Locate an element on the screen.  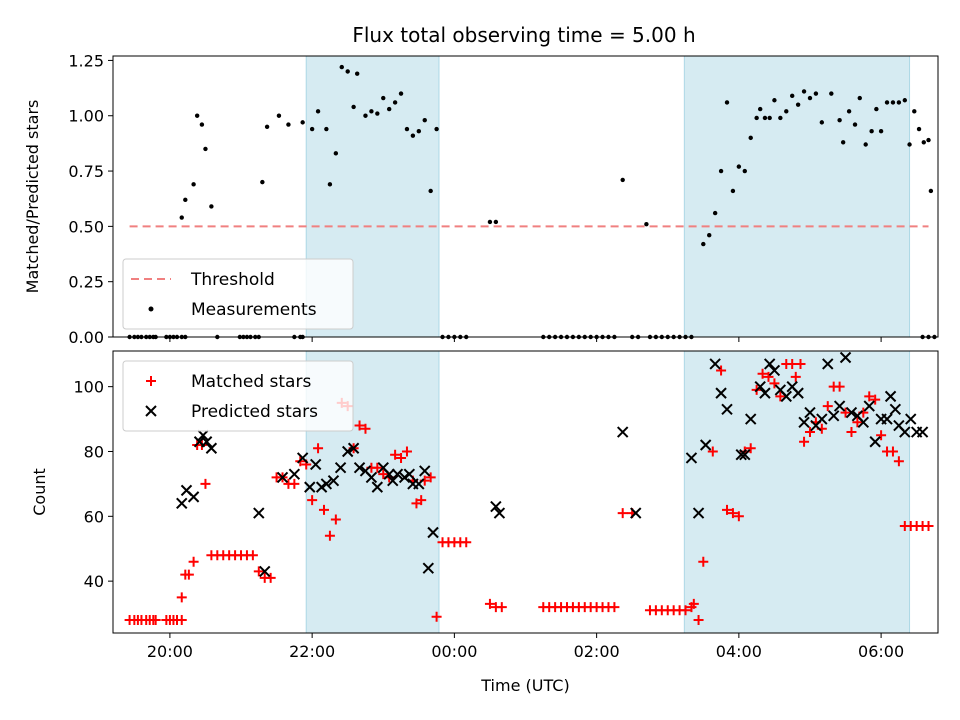
legend-box is located at coordinates (238, 294).